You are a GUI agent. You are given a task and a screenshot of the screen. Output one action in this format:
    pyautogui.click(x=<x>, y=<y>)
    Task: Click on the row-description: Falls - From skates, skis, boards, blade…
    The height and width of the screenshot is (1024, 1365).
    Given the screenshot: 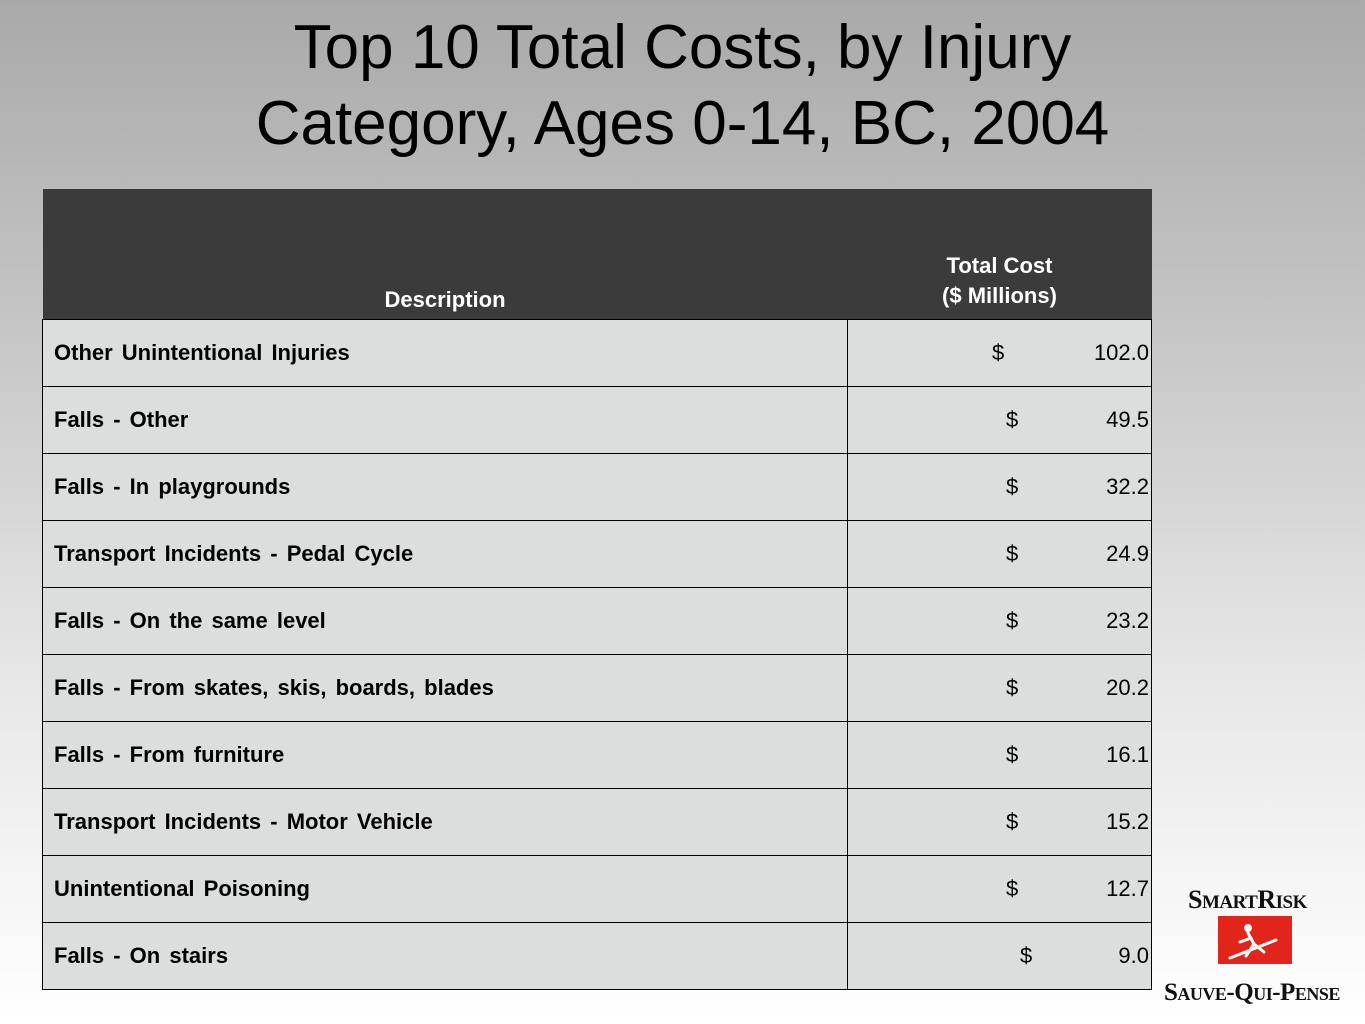 What is the action you would take?
    pyautogui.click(x=445, y=688)
    